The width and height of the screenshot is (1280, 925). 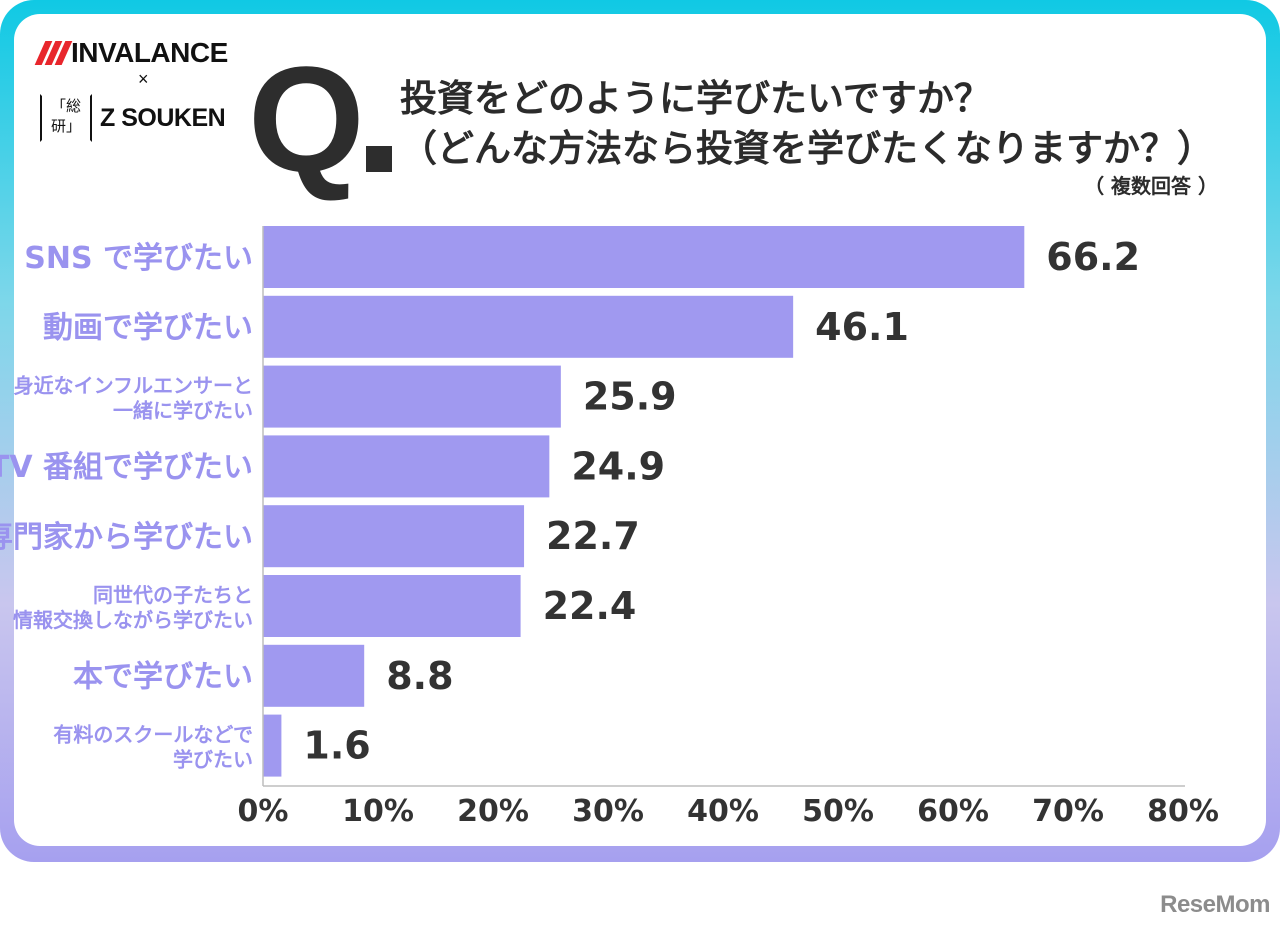 What do you see at coordinates (173, 595) in the screenshot?
I see `category-label: 同世代の子たちと` at bounding box center [173, 595].